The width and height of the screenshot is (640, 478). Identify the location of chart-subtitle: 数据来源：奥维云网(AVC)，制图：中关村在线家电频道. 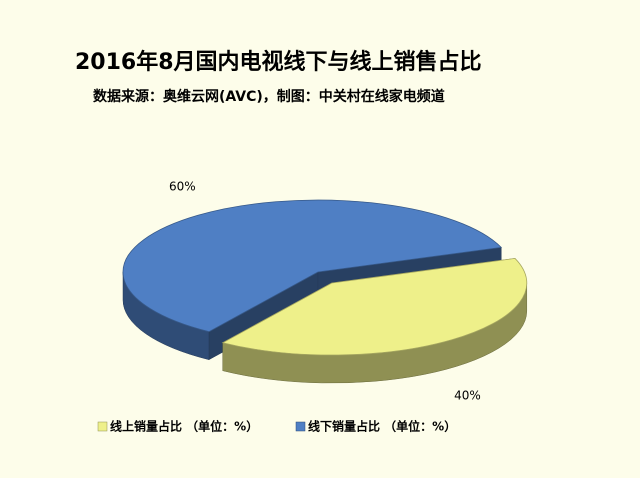
(269, 96).